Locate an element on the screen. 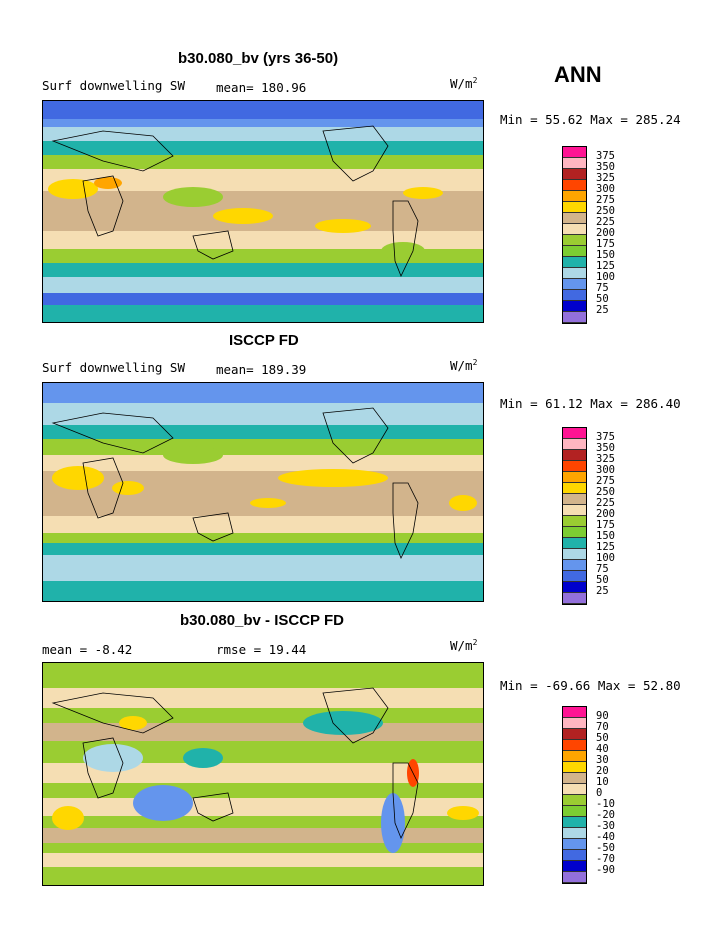  legend-level-label: 0 is located at coordinates (599, 793).